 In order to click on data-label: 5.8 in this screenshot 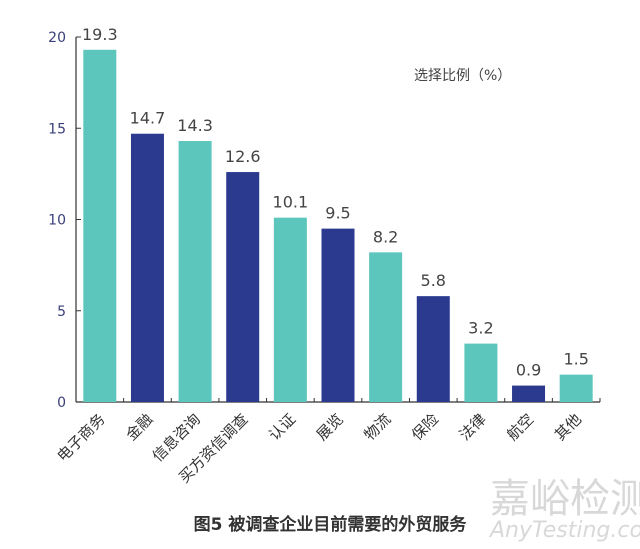, I will do `click(433, 280)`.